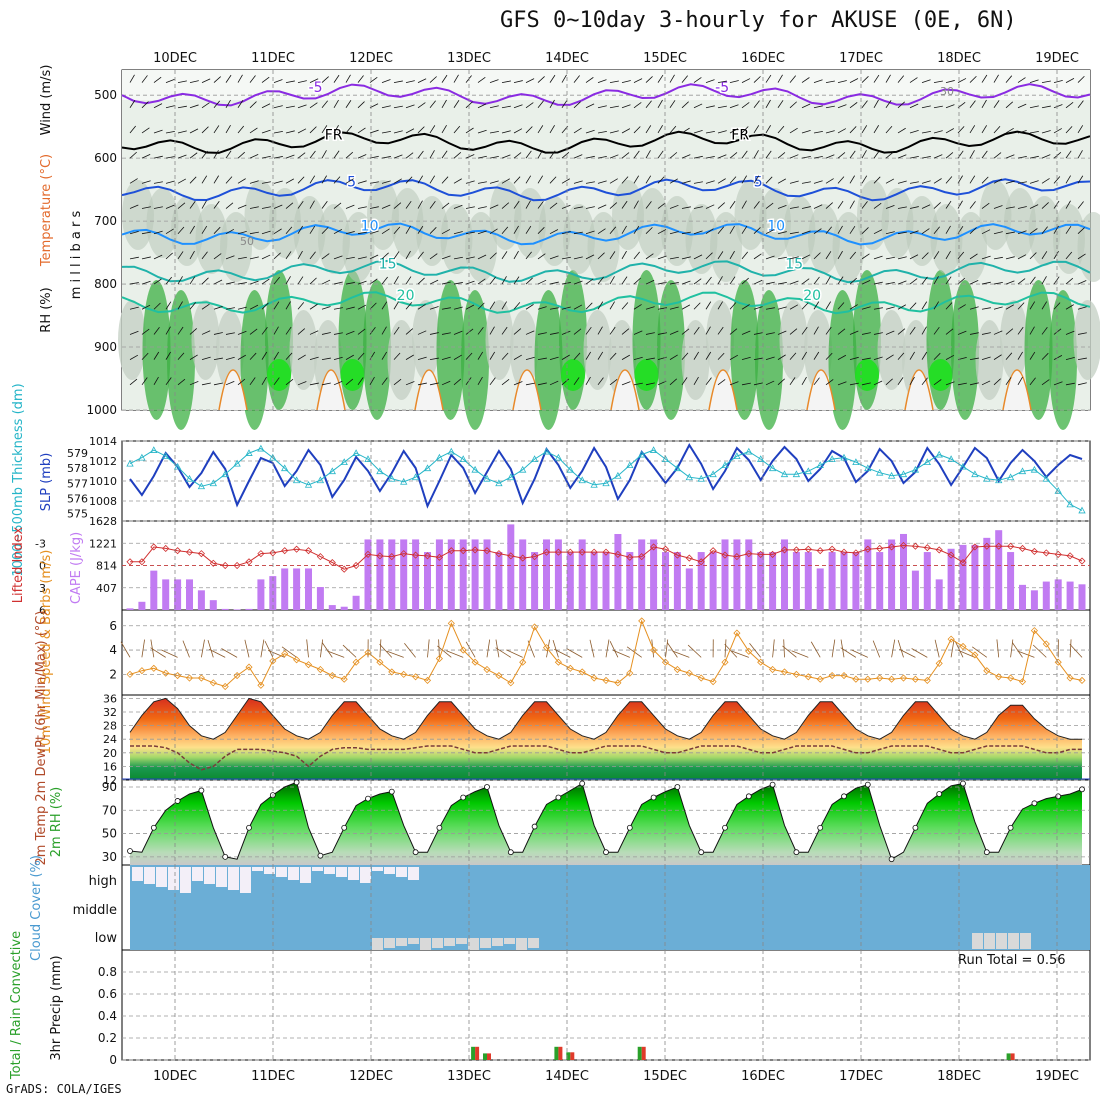 The image size is (1100, 1100). Describe the element at coordinates (794, 264) in the screenshot. I see `isotherm-label: 15` at that location.